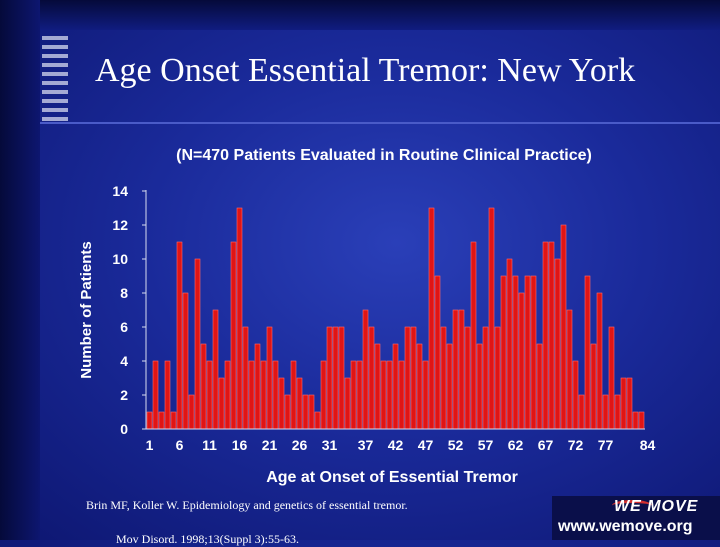 This screenshot has height=547, width=720. Describe the element at coordinates (516, 445) in the screenshot. I see `x-tick-label: 62` at that location.